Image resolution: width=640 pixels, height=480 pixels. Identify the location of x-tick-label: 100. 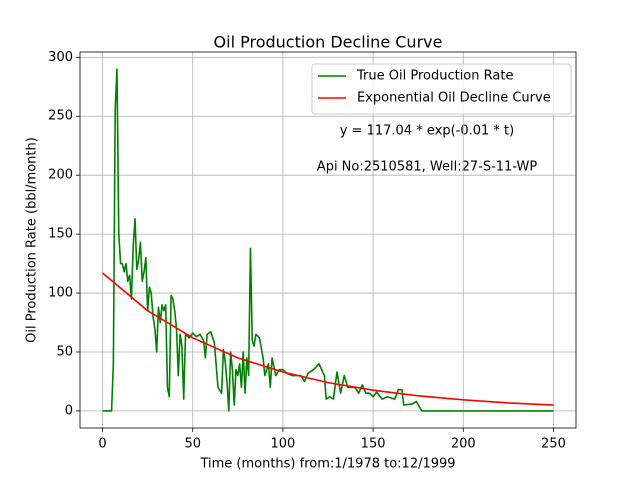
(282, 444).